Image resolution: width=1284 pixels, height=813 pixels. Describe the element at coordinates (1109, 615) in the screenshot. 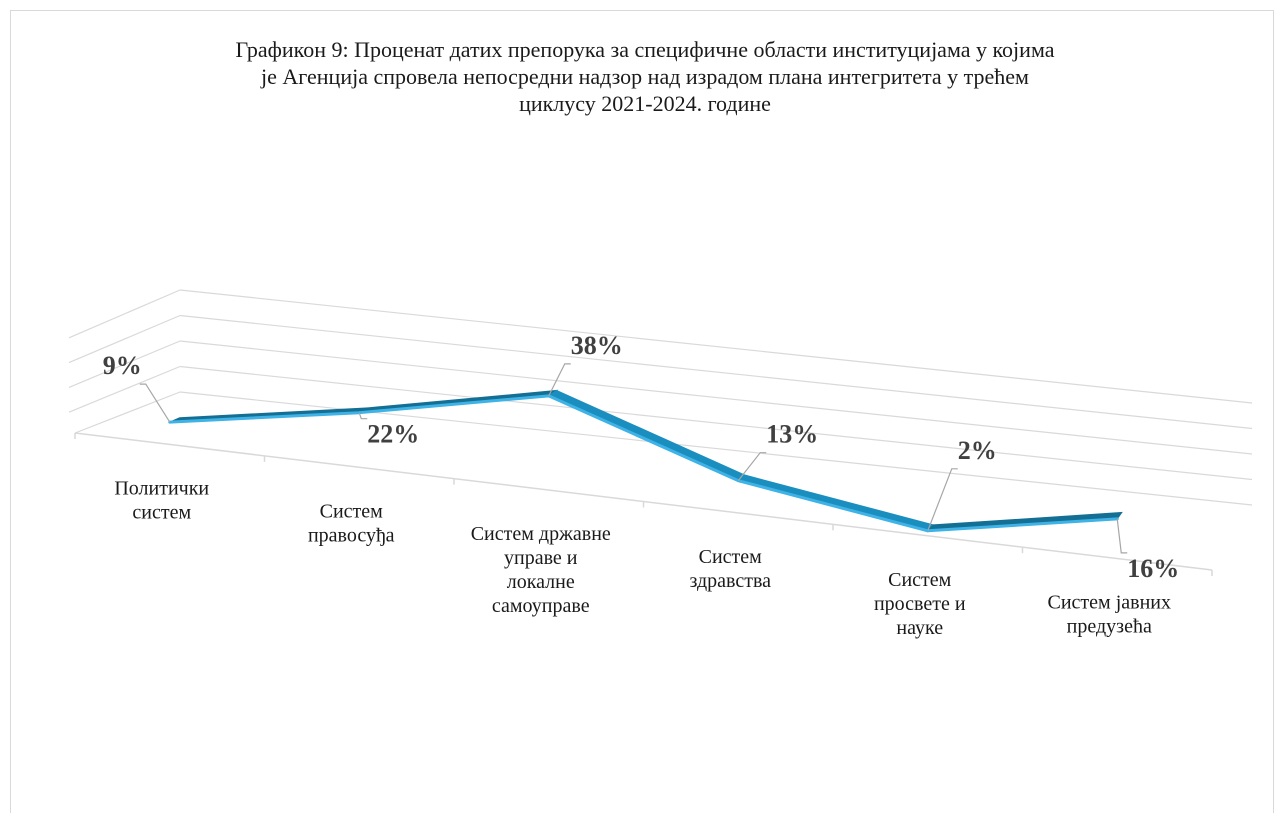

I see `category-label: Систем јавних предузећа` at that location.